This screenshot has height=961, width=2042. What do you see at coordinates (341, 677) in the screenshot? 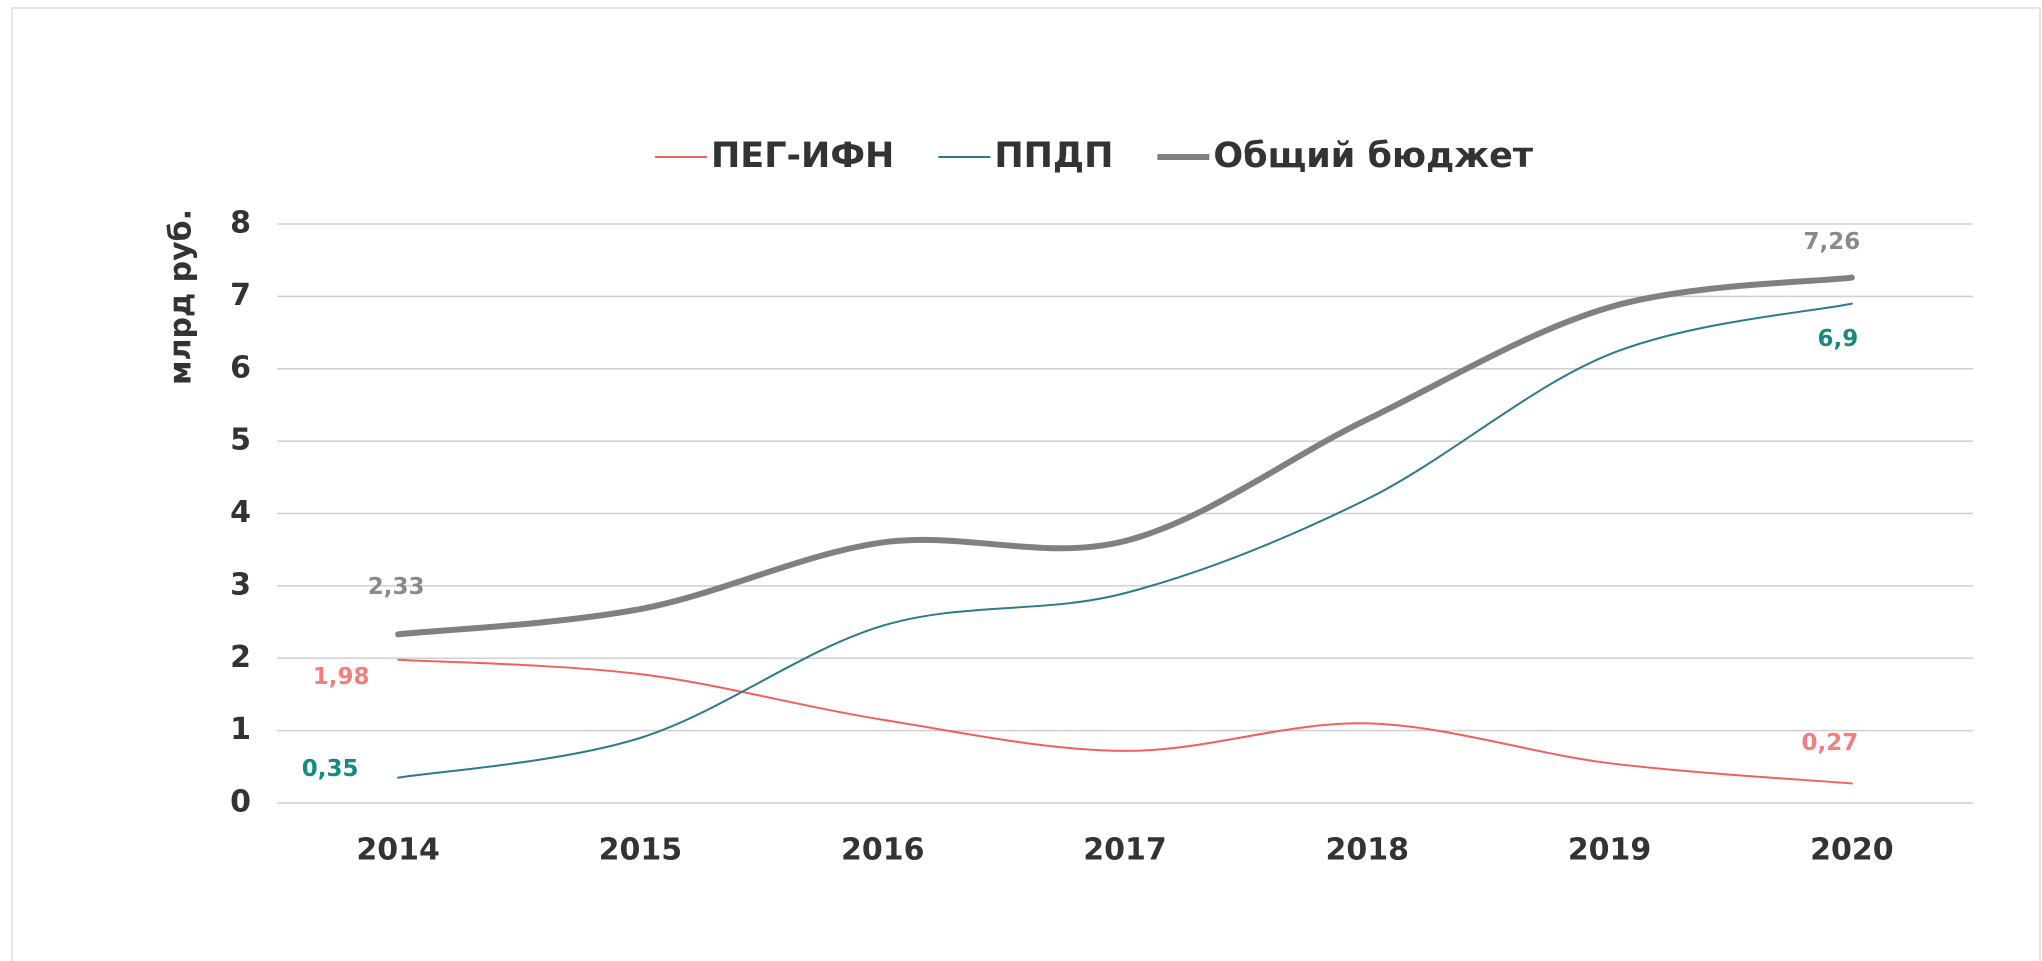
I see `data-label: 1,98` at bounding box center [341, 677].